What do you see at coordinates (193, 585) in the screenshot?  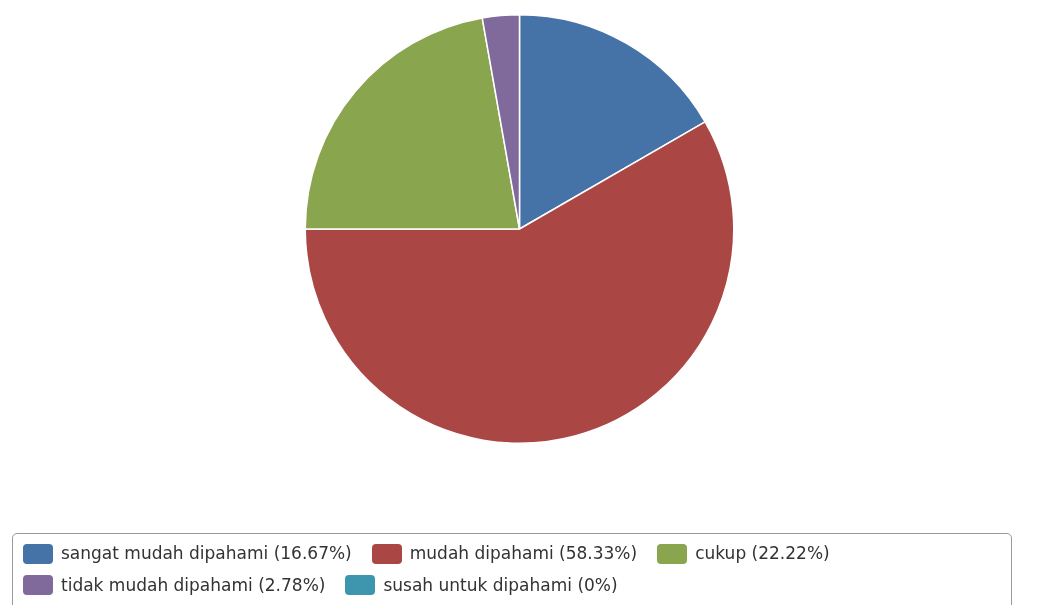 I see `legend-label: tidak mudah dipahami (2.78%)` at bounding box center [193, 585].